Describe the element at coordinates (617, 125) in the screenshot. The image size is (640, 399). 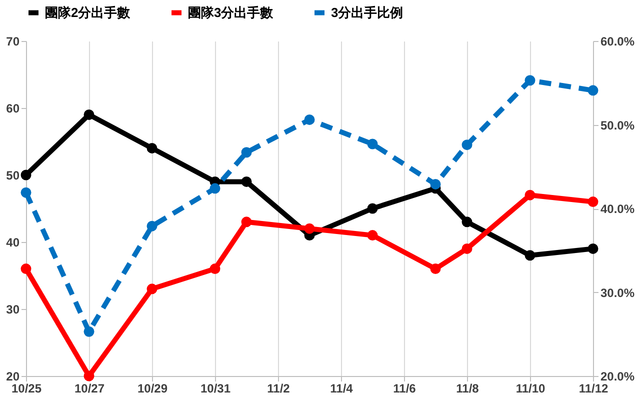
I see `y2-tick-label: 50.0%` at that location.